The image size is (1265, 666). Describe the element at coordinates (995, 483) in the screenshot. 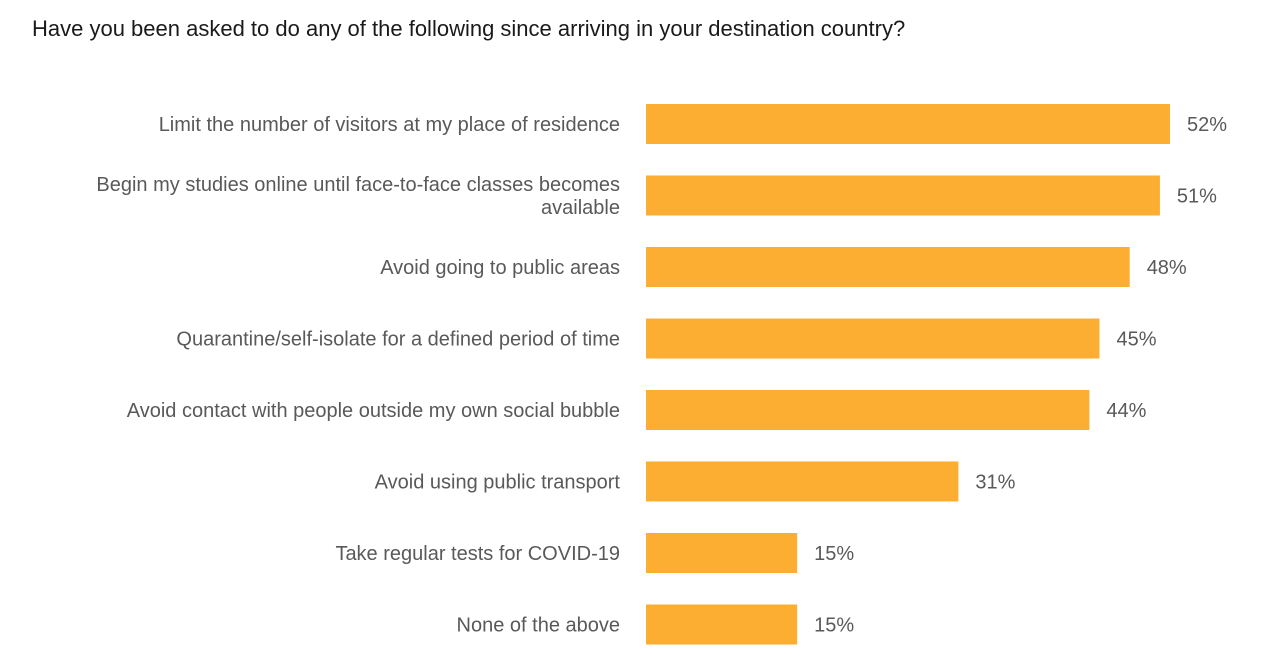

I see `value-label-5: 31%` at that location.